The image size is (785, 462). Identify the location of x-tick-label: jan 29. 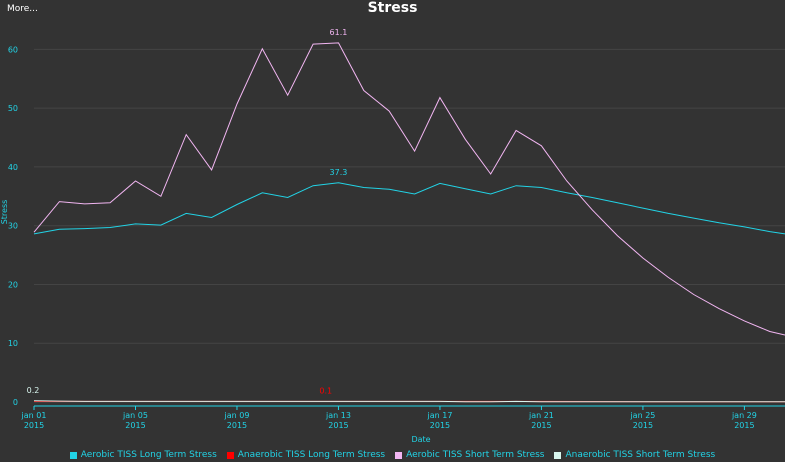
(744, 415).